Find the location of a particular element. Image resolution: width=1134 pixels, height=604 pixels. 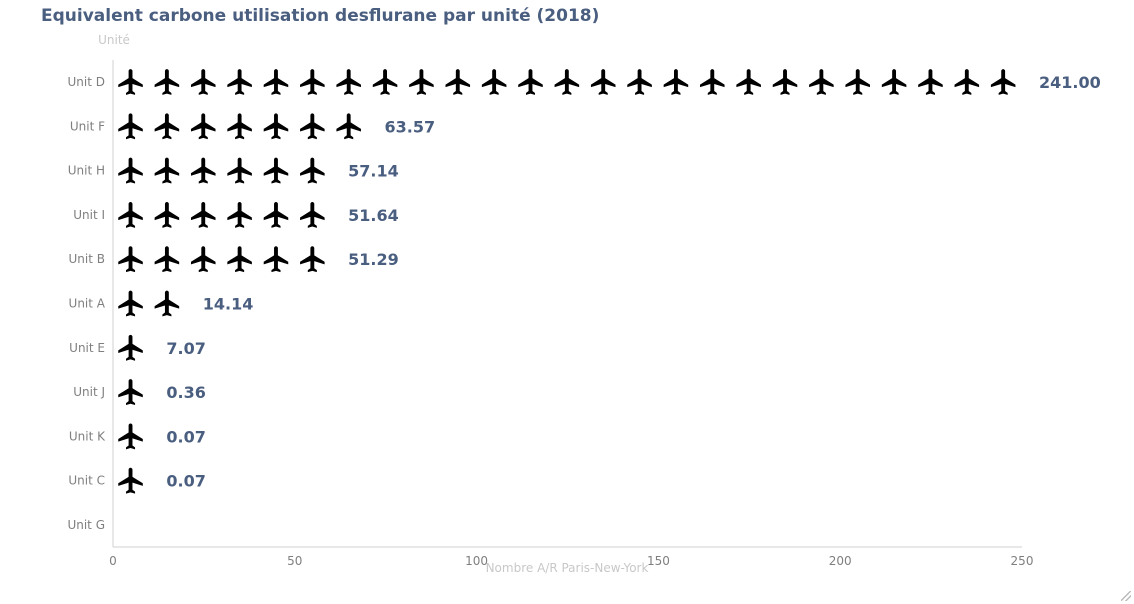

category-label: Unit C is located at coordinates (86, 481).